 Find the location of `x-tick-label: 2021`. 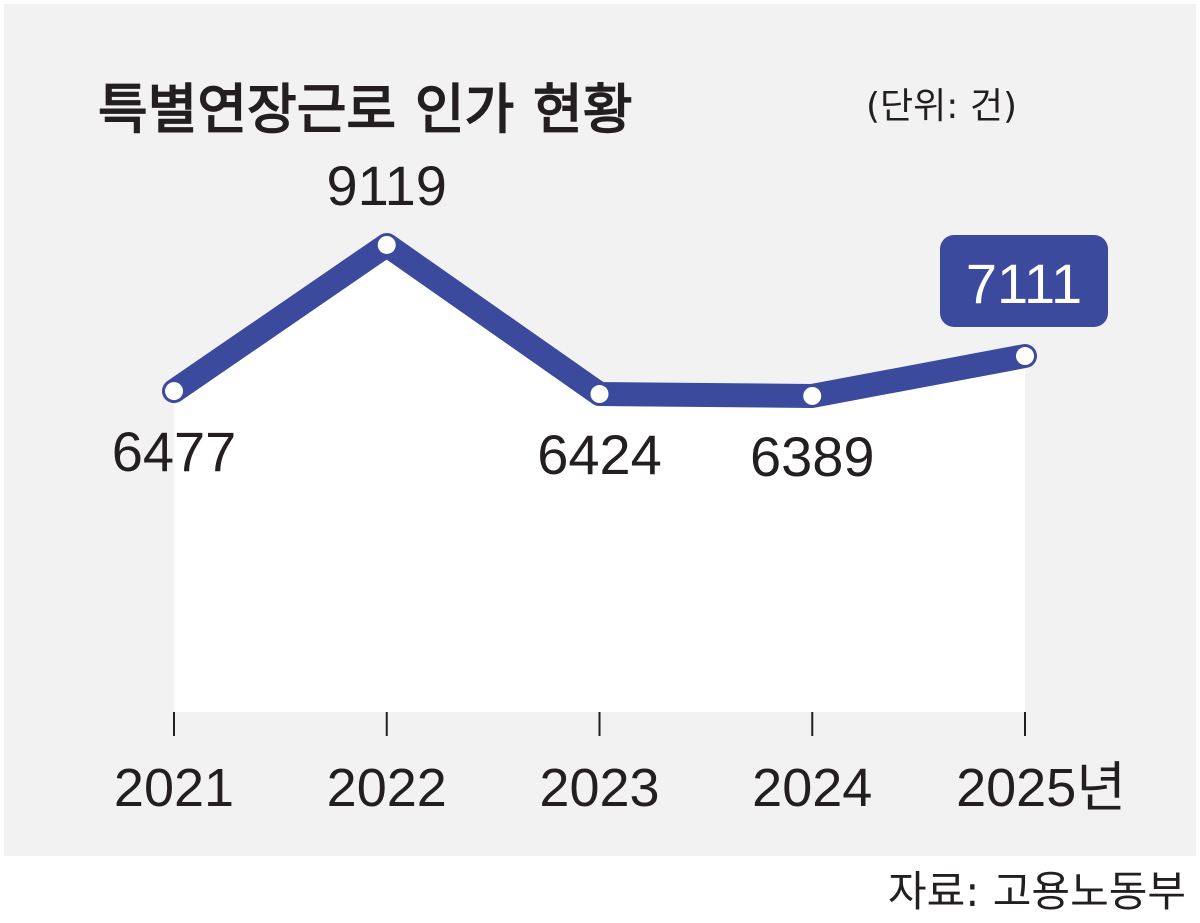

x-tick-label: 2021 is located at coordinates (174, 788).